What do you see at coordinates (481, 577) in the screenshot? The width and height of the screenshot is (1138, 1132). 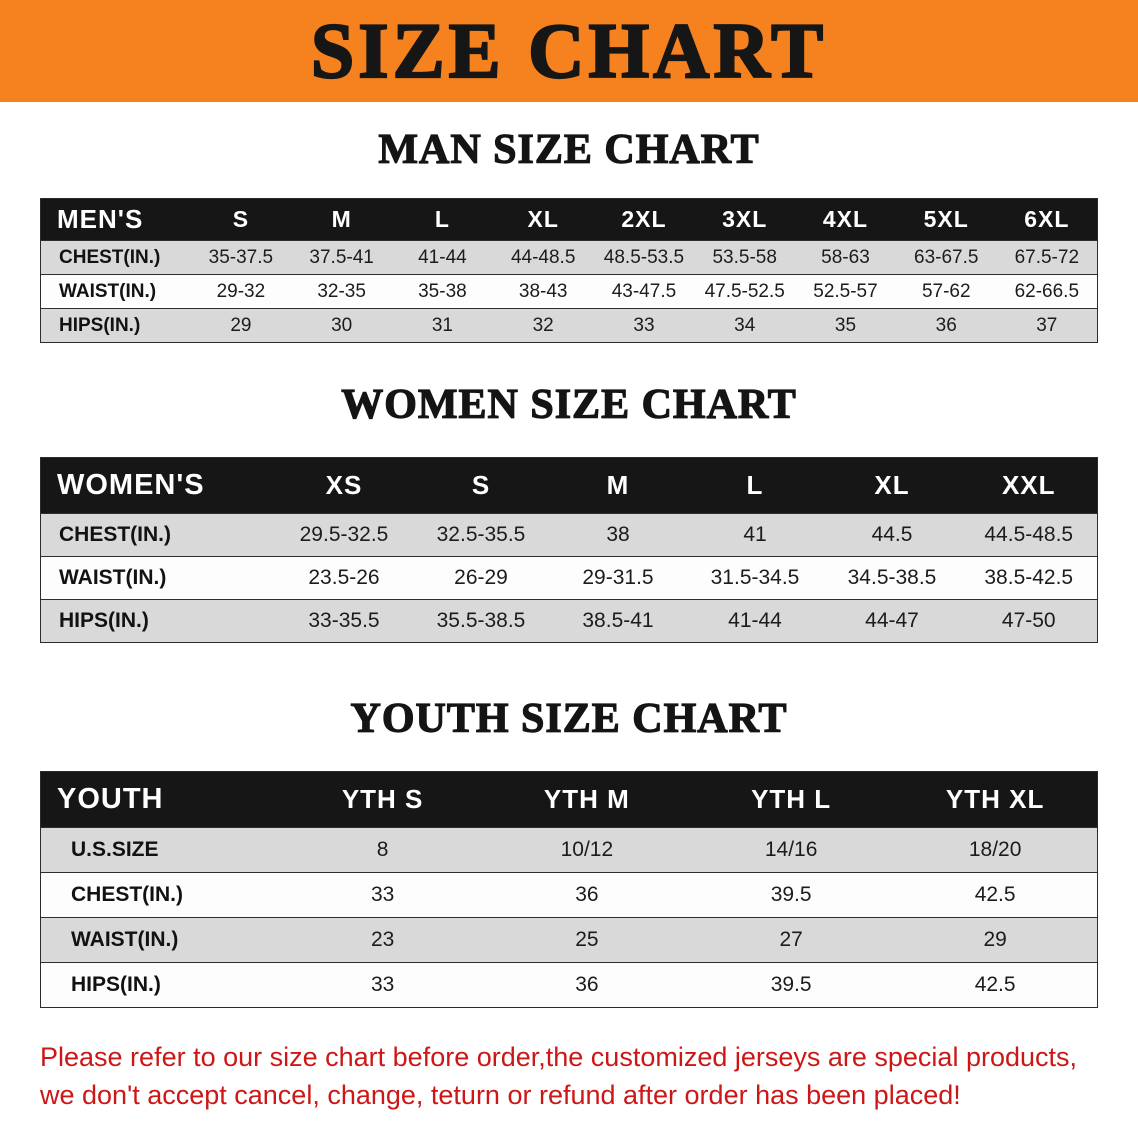 I see `measurement-value: 26-29` at bounding box center [481, 577].